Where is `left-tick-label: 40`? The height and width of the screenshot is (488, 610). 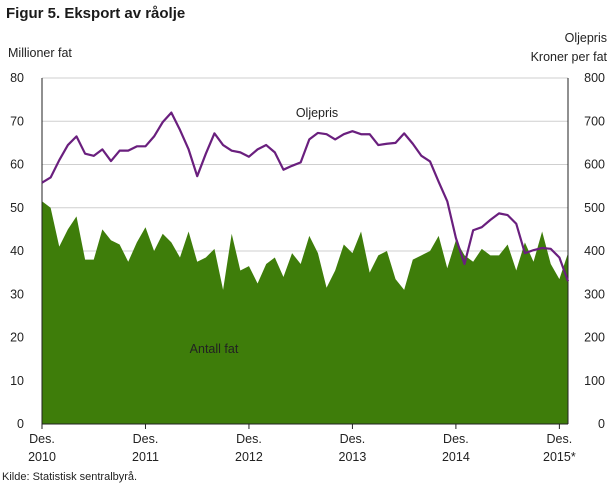 left-tick-label: 40 is located at coordinates (17, 251).